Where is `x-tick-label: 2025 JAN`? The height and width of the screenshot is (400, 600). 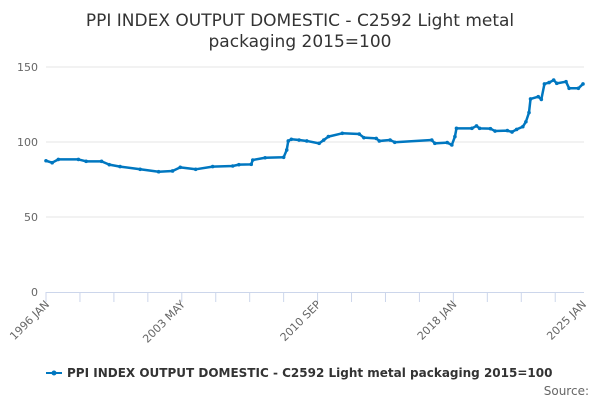 x-tick-label: 2025 JAN is located at coordinates (566, 320).